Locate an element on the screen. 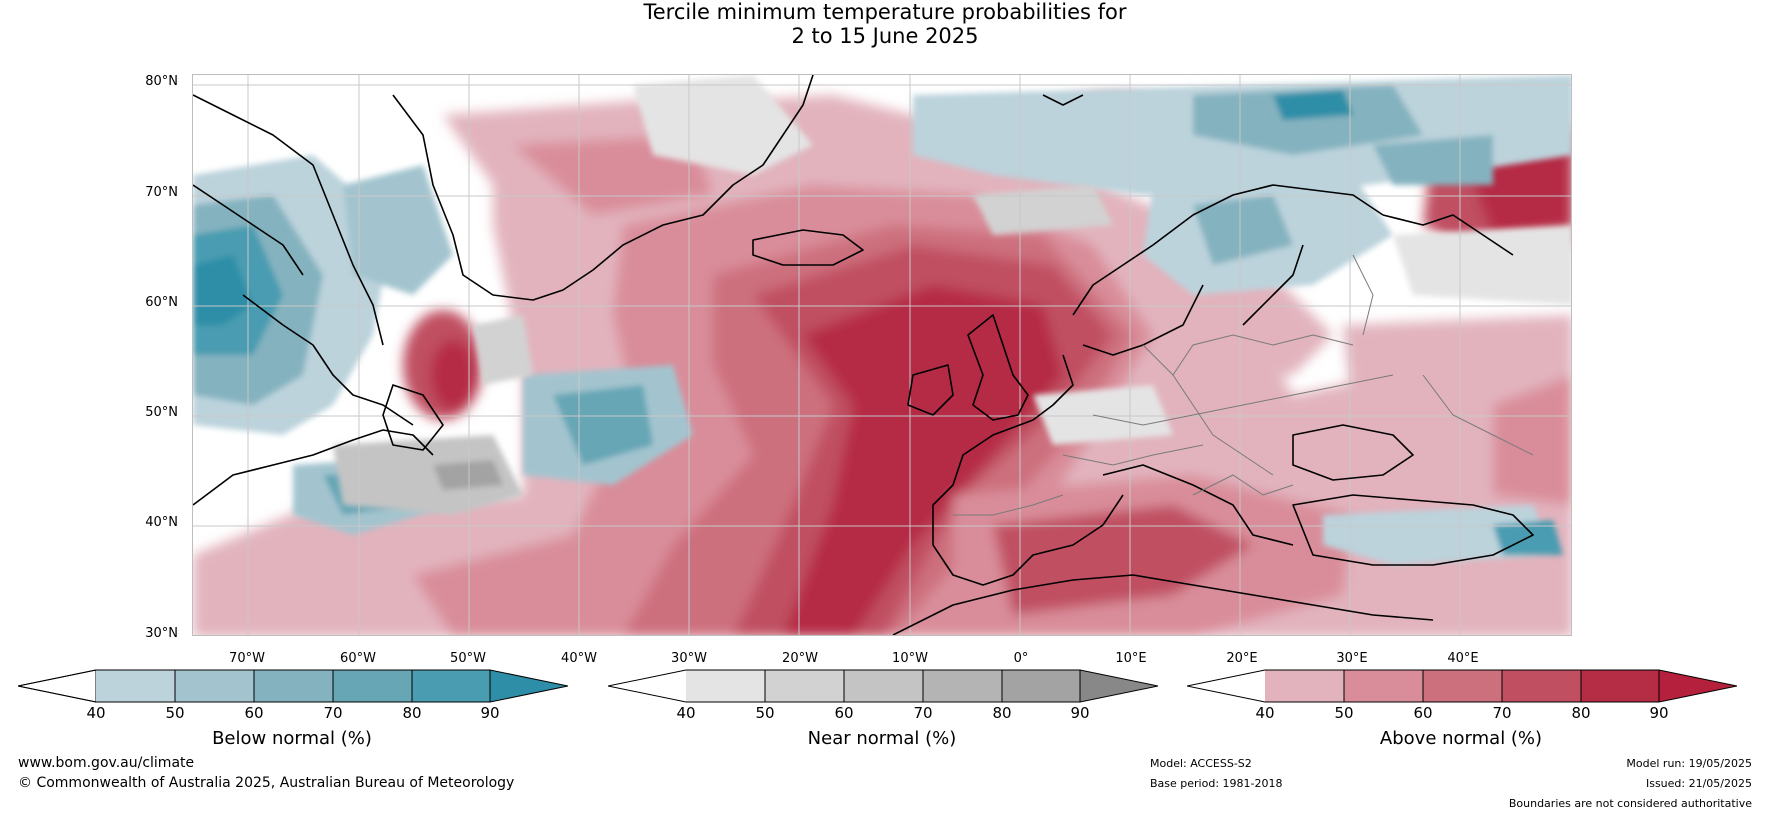  colorbar-near-tick-80: 80 is located at coordinates (1002, 713).